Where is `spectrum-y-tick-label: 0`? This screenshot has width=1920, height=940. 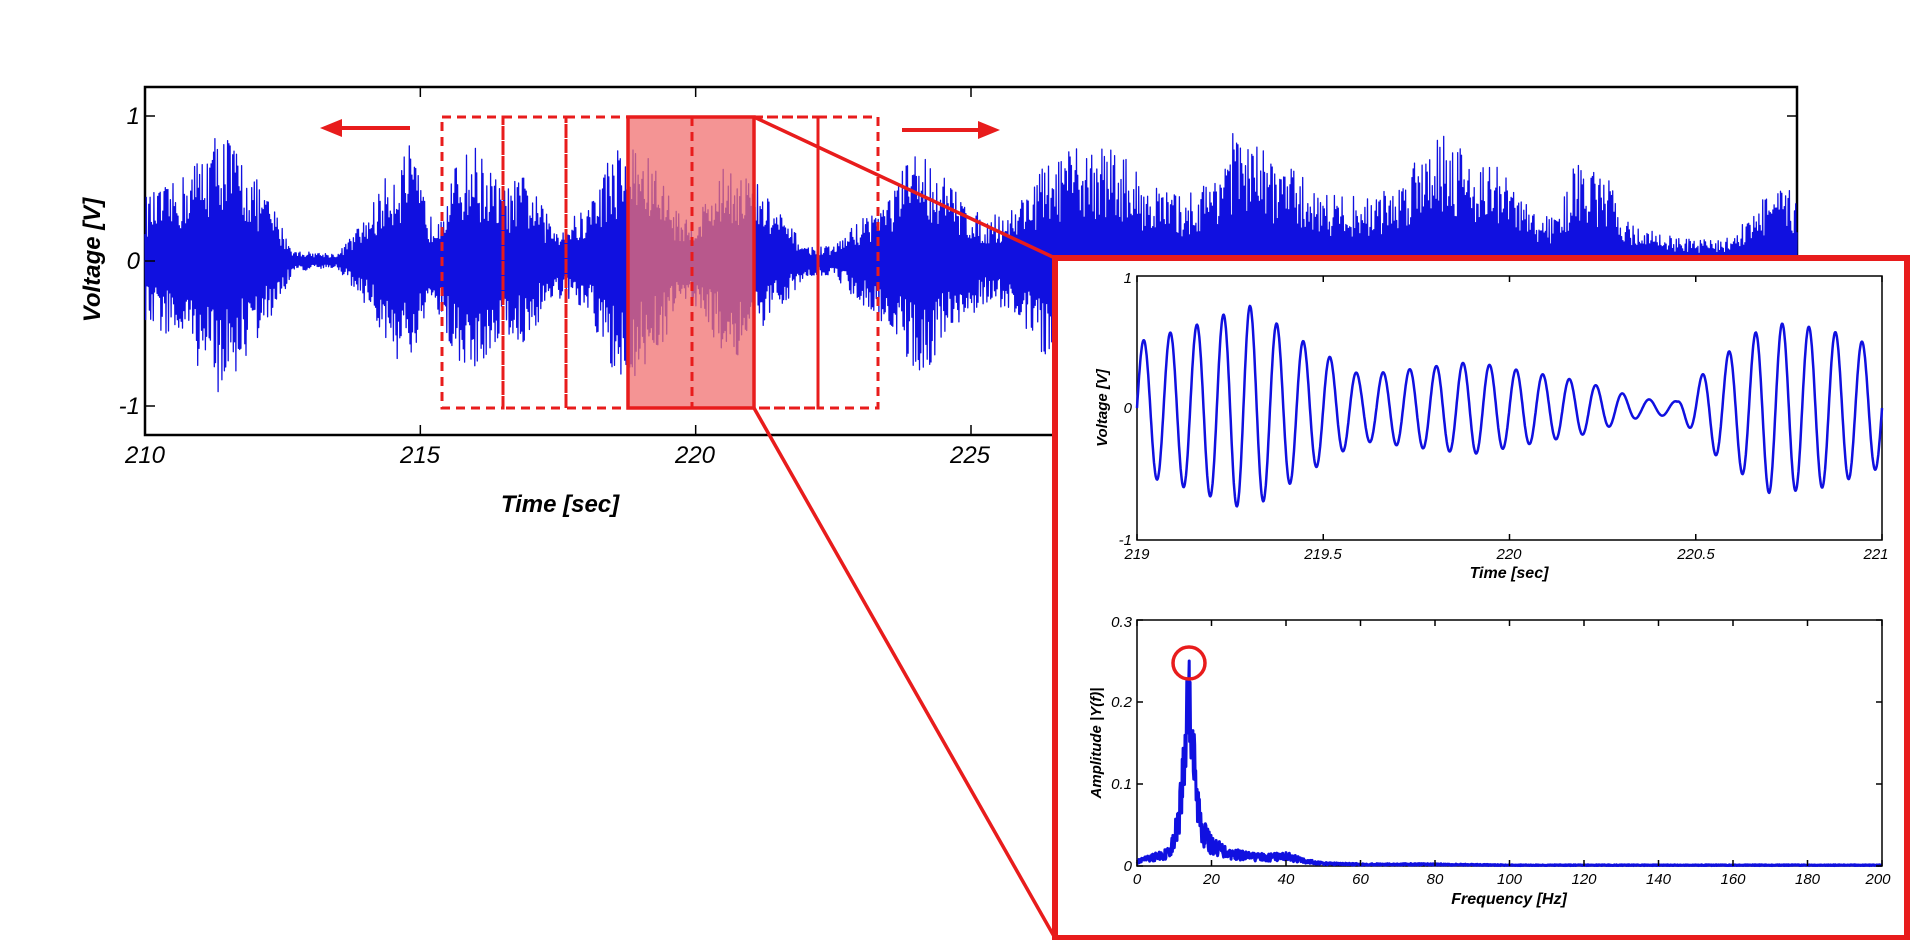
spectrum-y-tick-label: 0 is located at coordinates (1128, 866).